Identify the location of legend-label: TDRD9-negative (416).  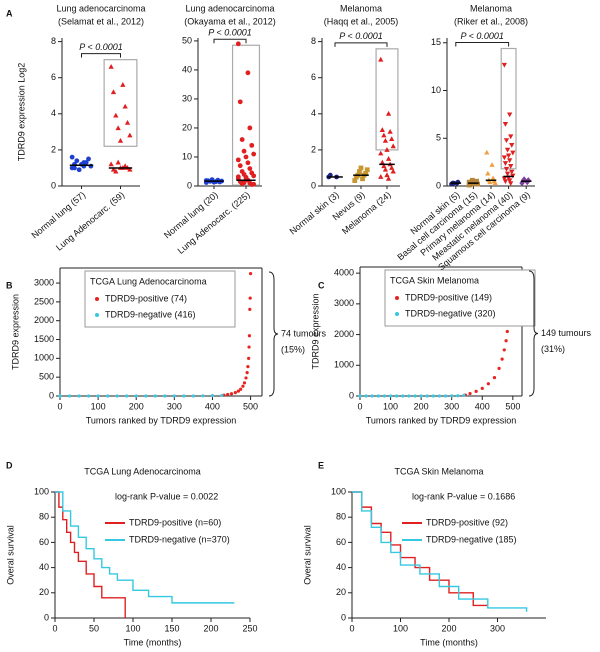
(150, 314).